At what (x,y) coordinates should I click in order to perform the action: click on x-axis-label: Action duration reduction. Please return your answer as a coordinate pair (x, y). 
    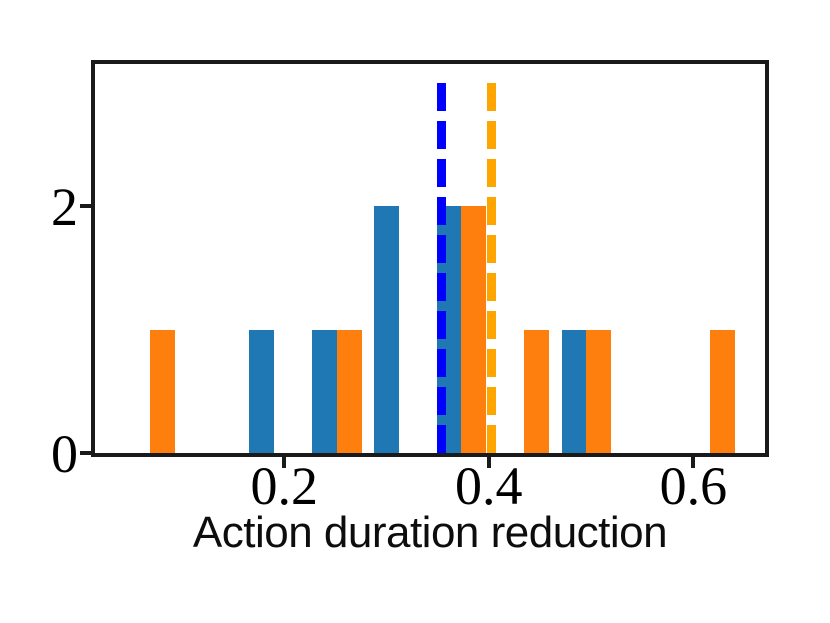
    Looking at the image, I should click on (430, 532).